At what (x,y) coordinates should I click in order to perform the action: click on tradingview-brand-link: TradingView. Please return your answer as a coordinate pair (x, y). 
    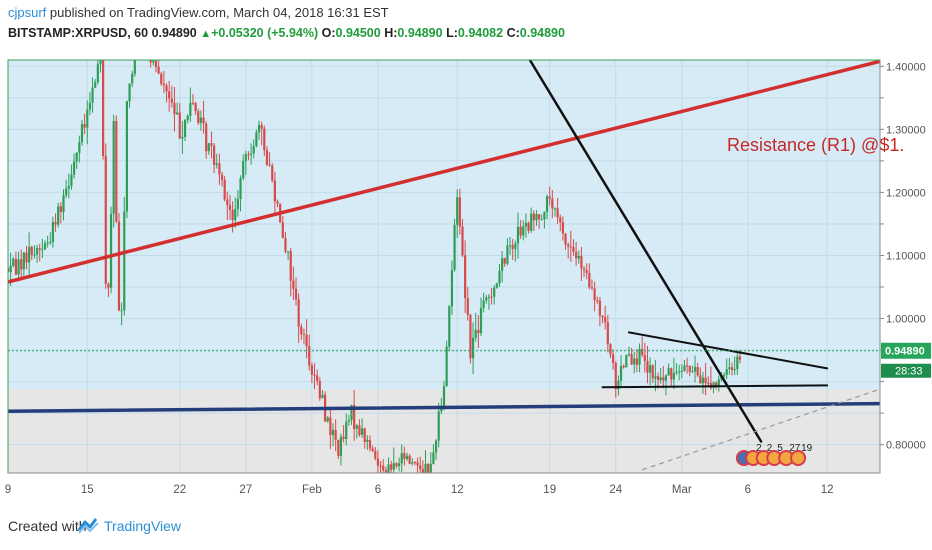
    Looking at the image, I should click on (143, 526).